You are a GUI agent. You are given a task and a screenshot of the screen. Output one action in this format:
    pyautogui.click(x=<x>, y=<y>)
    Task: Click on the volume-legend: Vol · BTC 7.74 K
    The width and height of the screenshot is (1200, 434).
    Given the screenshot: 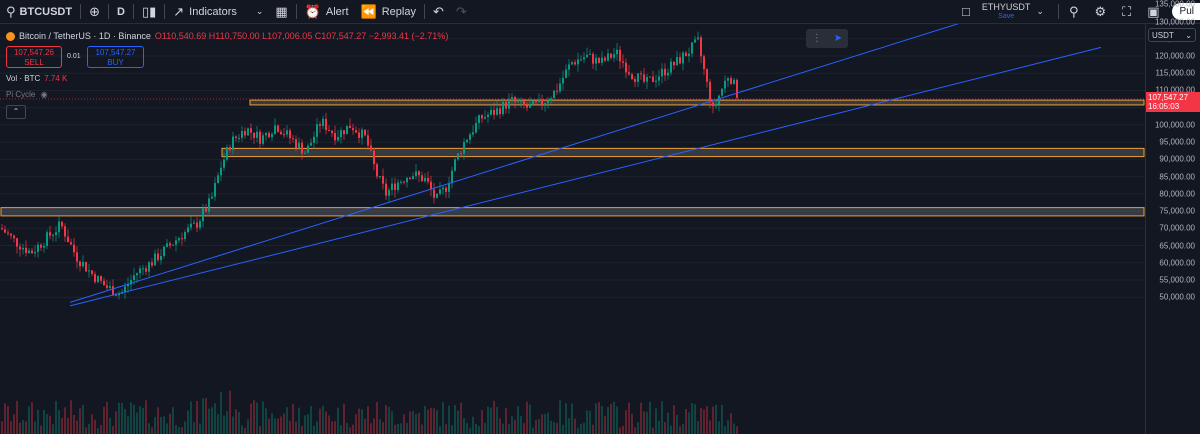 What is the action you would take?
    pyautogui.click(x=36, y=78)
    